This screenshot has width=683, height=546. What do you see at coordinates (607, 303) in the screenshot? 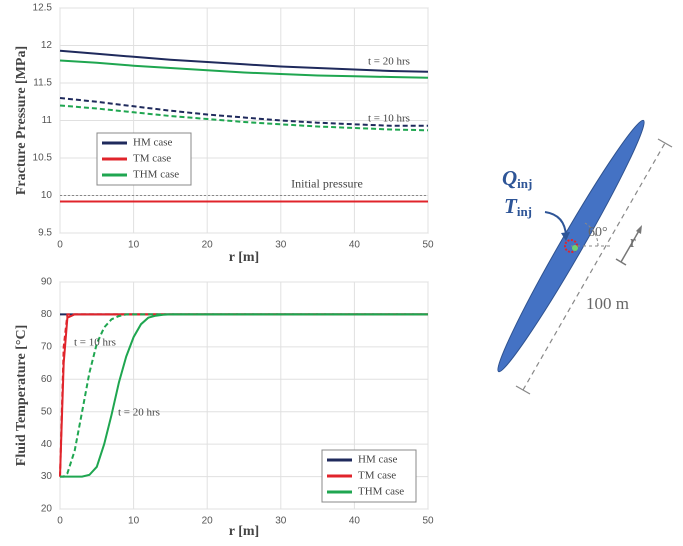
I see `length-label: 100 m` at bounding box center [607, 303].